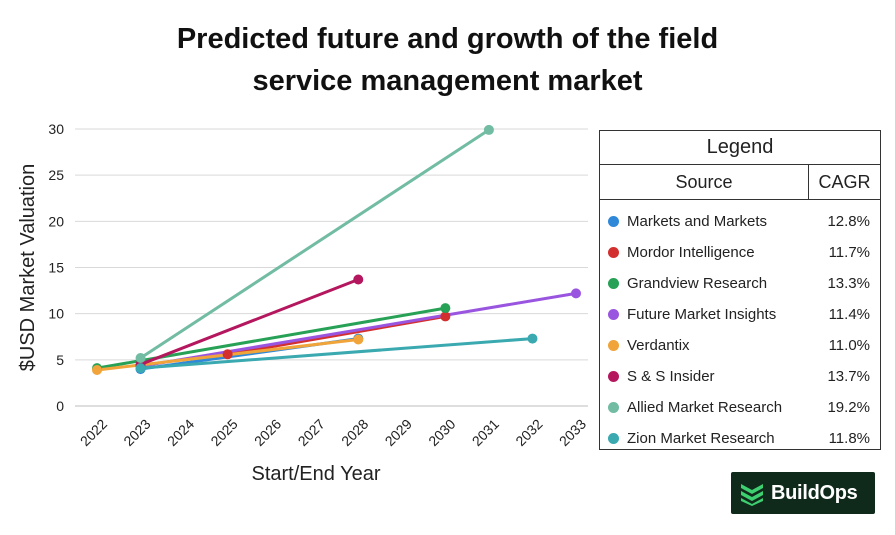 The image size is (895, 535). I want to click on legend-cagr-header: CAGR, so click(844, 182).